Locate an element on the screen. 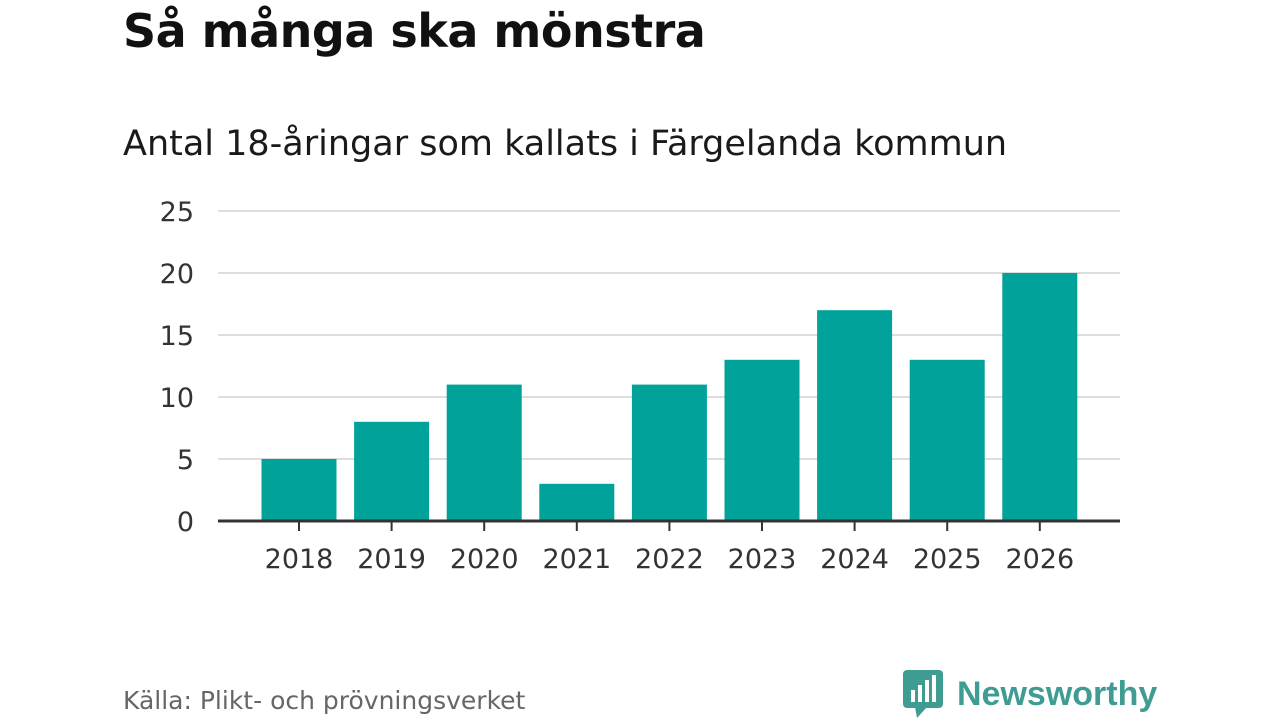 This screenshot has height=720, width=1280. brand-name: Newsworthy is located at coordinates (1057, 693).